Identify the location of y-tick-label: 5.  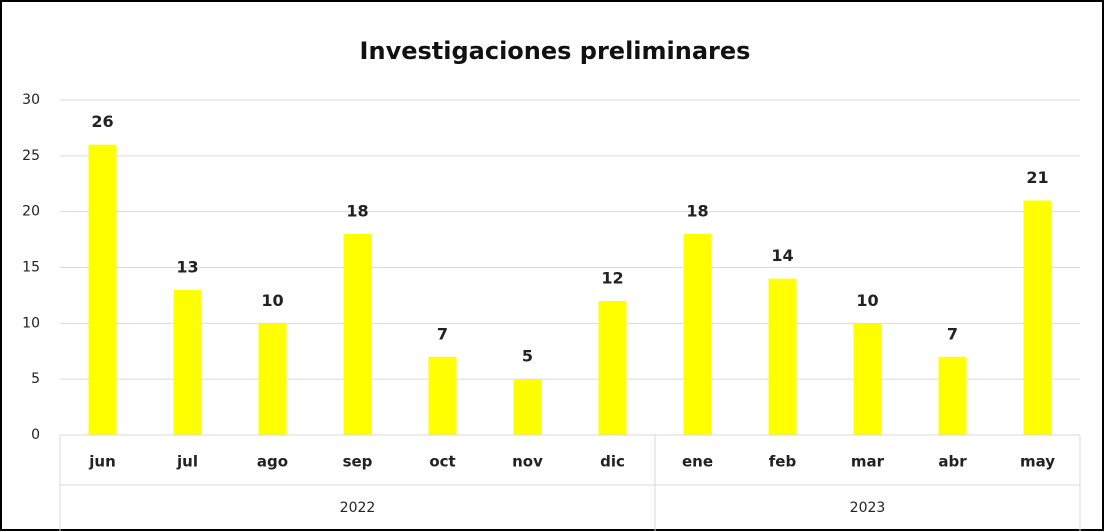
(35, 379).